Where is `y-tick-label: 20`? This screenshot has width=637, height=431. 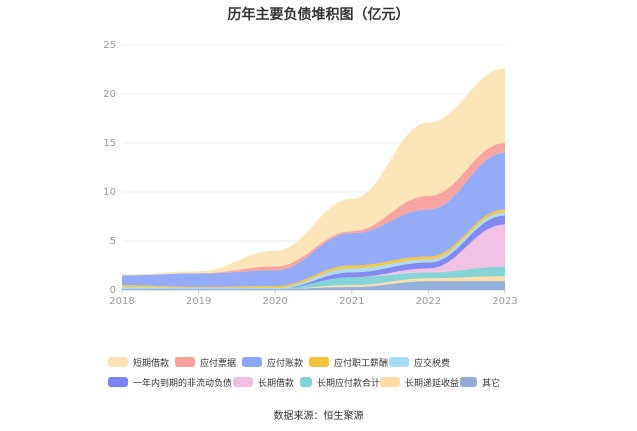
y-tick-label: 20 is located at coordinates (109, 94).